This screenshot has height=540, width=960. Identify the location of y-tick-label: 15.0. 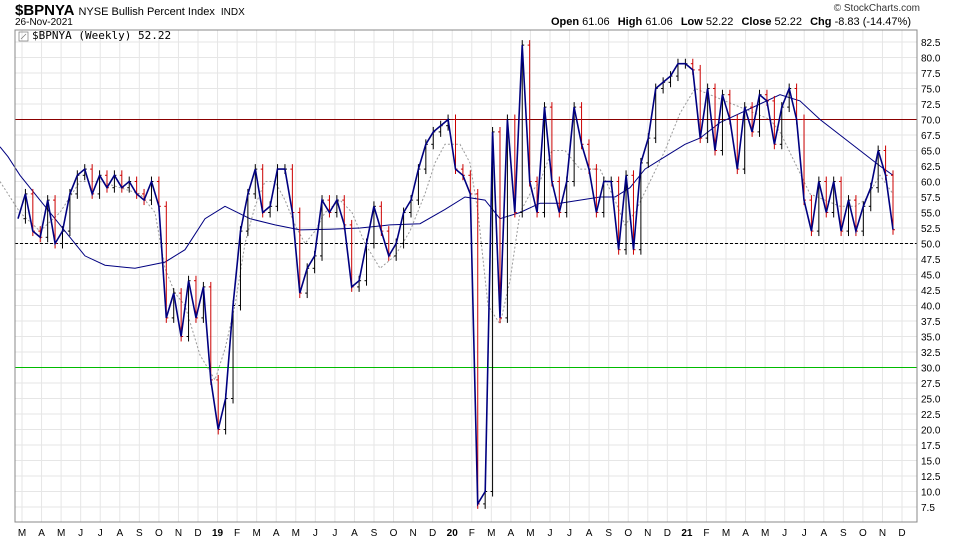
(931, 462).